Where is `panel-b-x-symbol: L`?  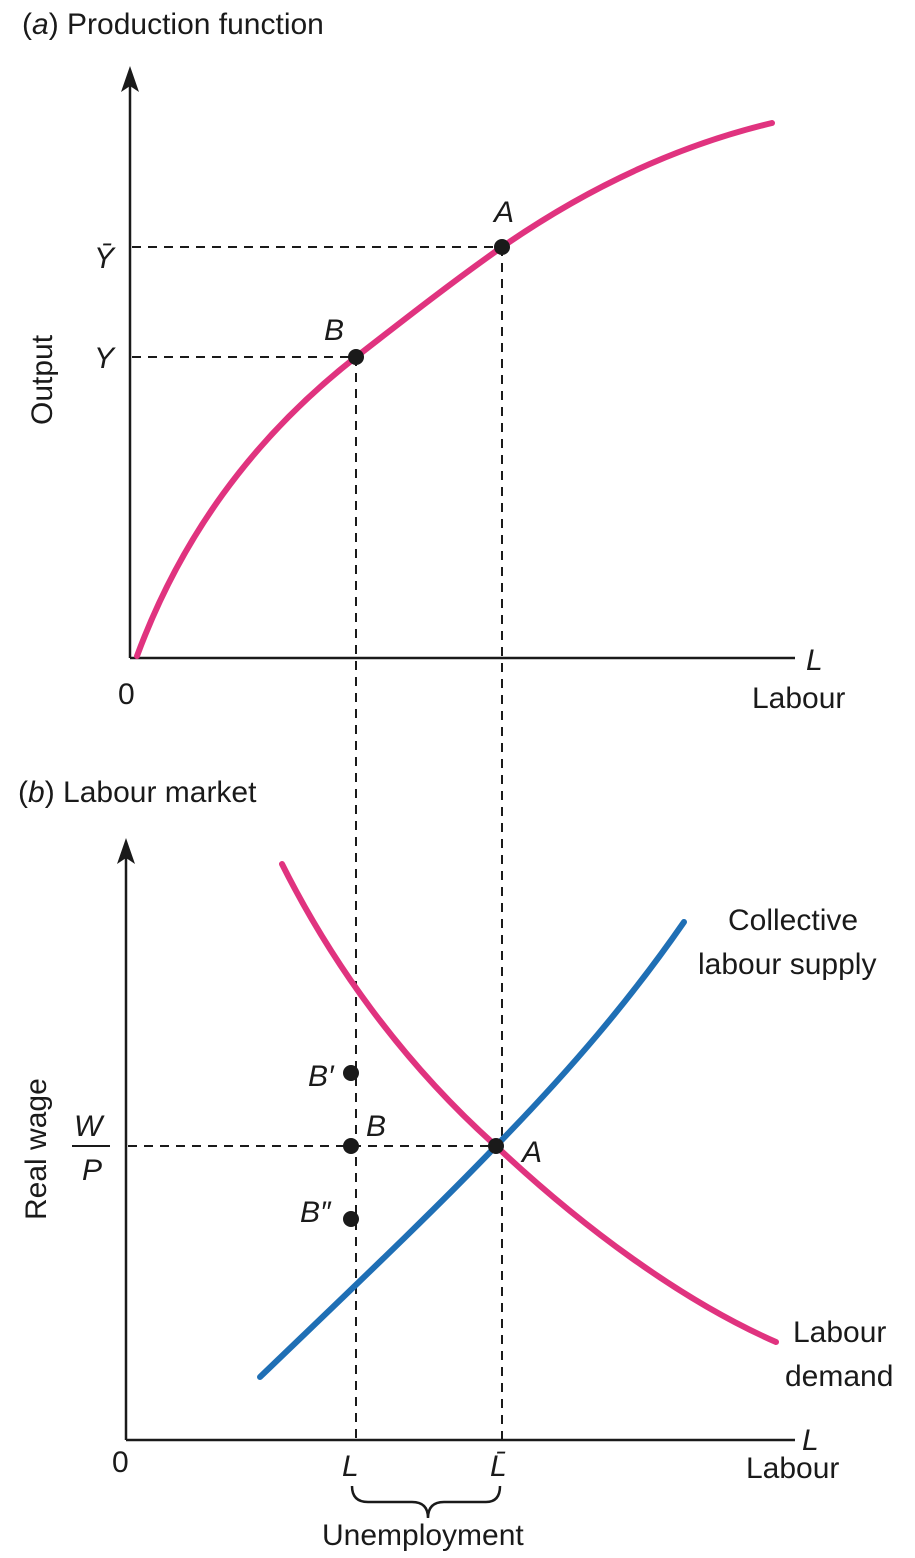
panel-b-x-symbol: L is located at coordinates (810, 1440).